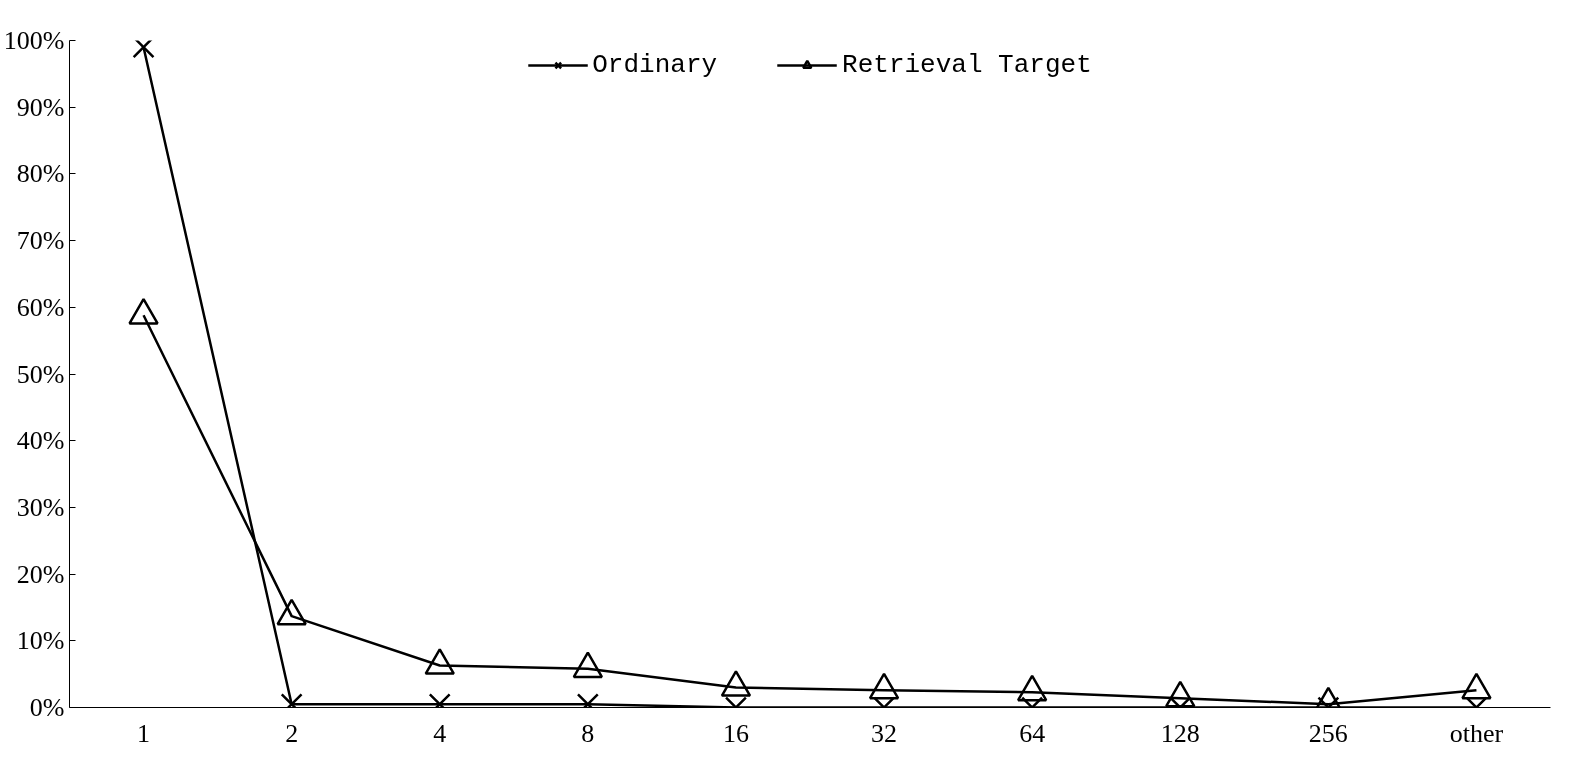  What do you see at coordinates (967, 65) in the screenshot?
I see `legend-label: Retrieval Target` at bounding box center [967, 65].